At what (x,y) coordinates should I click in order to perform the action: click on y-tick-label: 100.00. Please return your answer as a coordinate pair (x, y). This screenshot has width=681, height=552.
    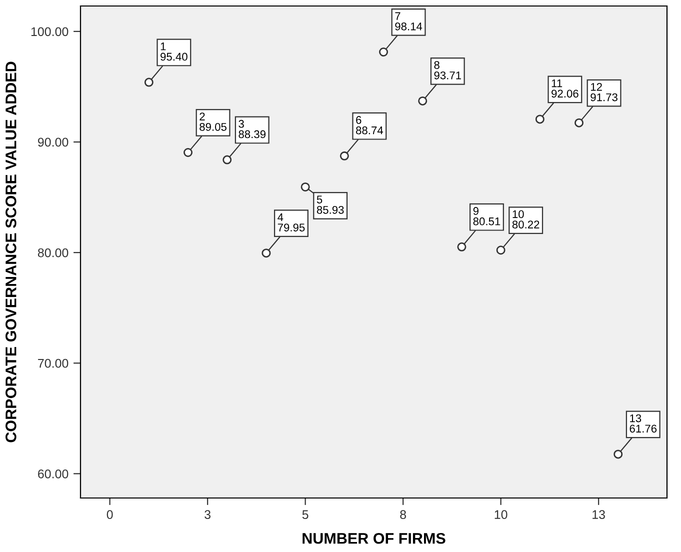
    Looking at the image, I should click on (49, 31).